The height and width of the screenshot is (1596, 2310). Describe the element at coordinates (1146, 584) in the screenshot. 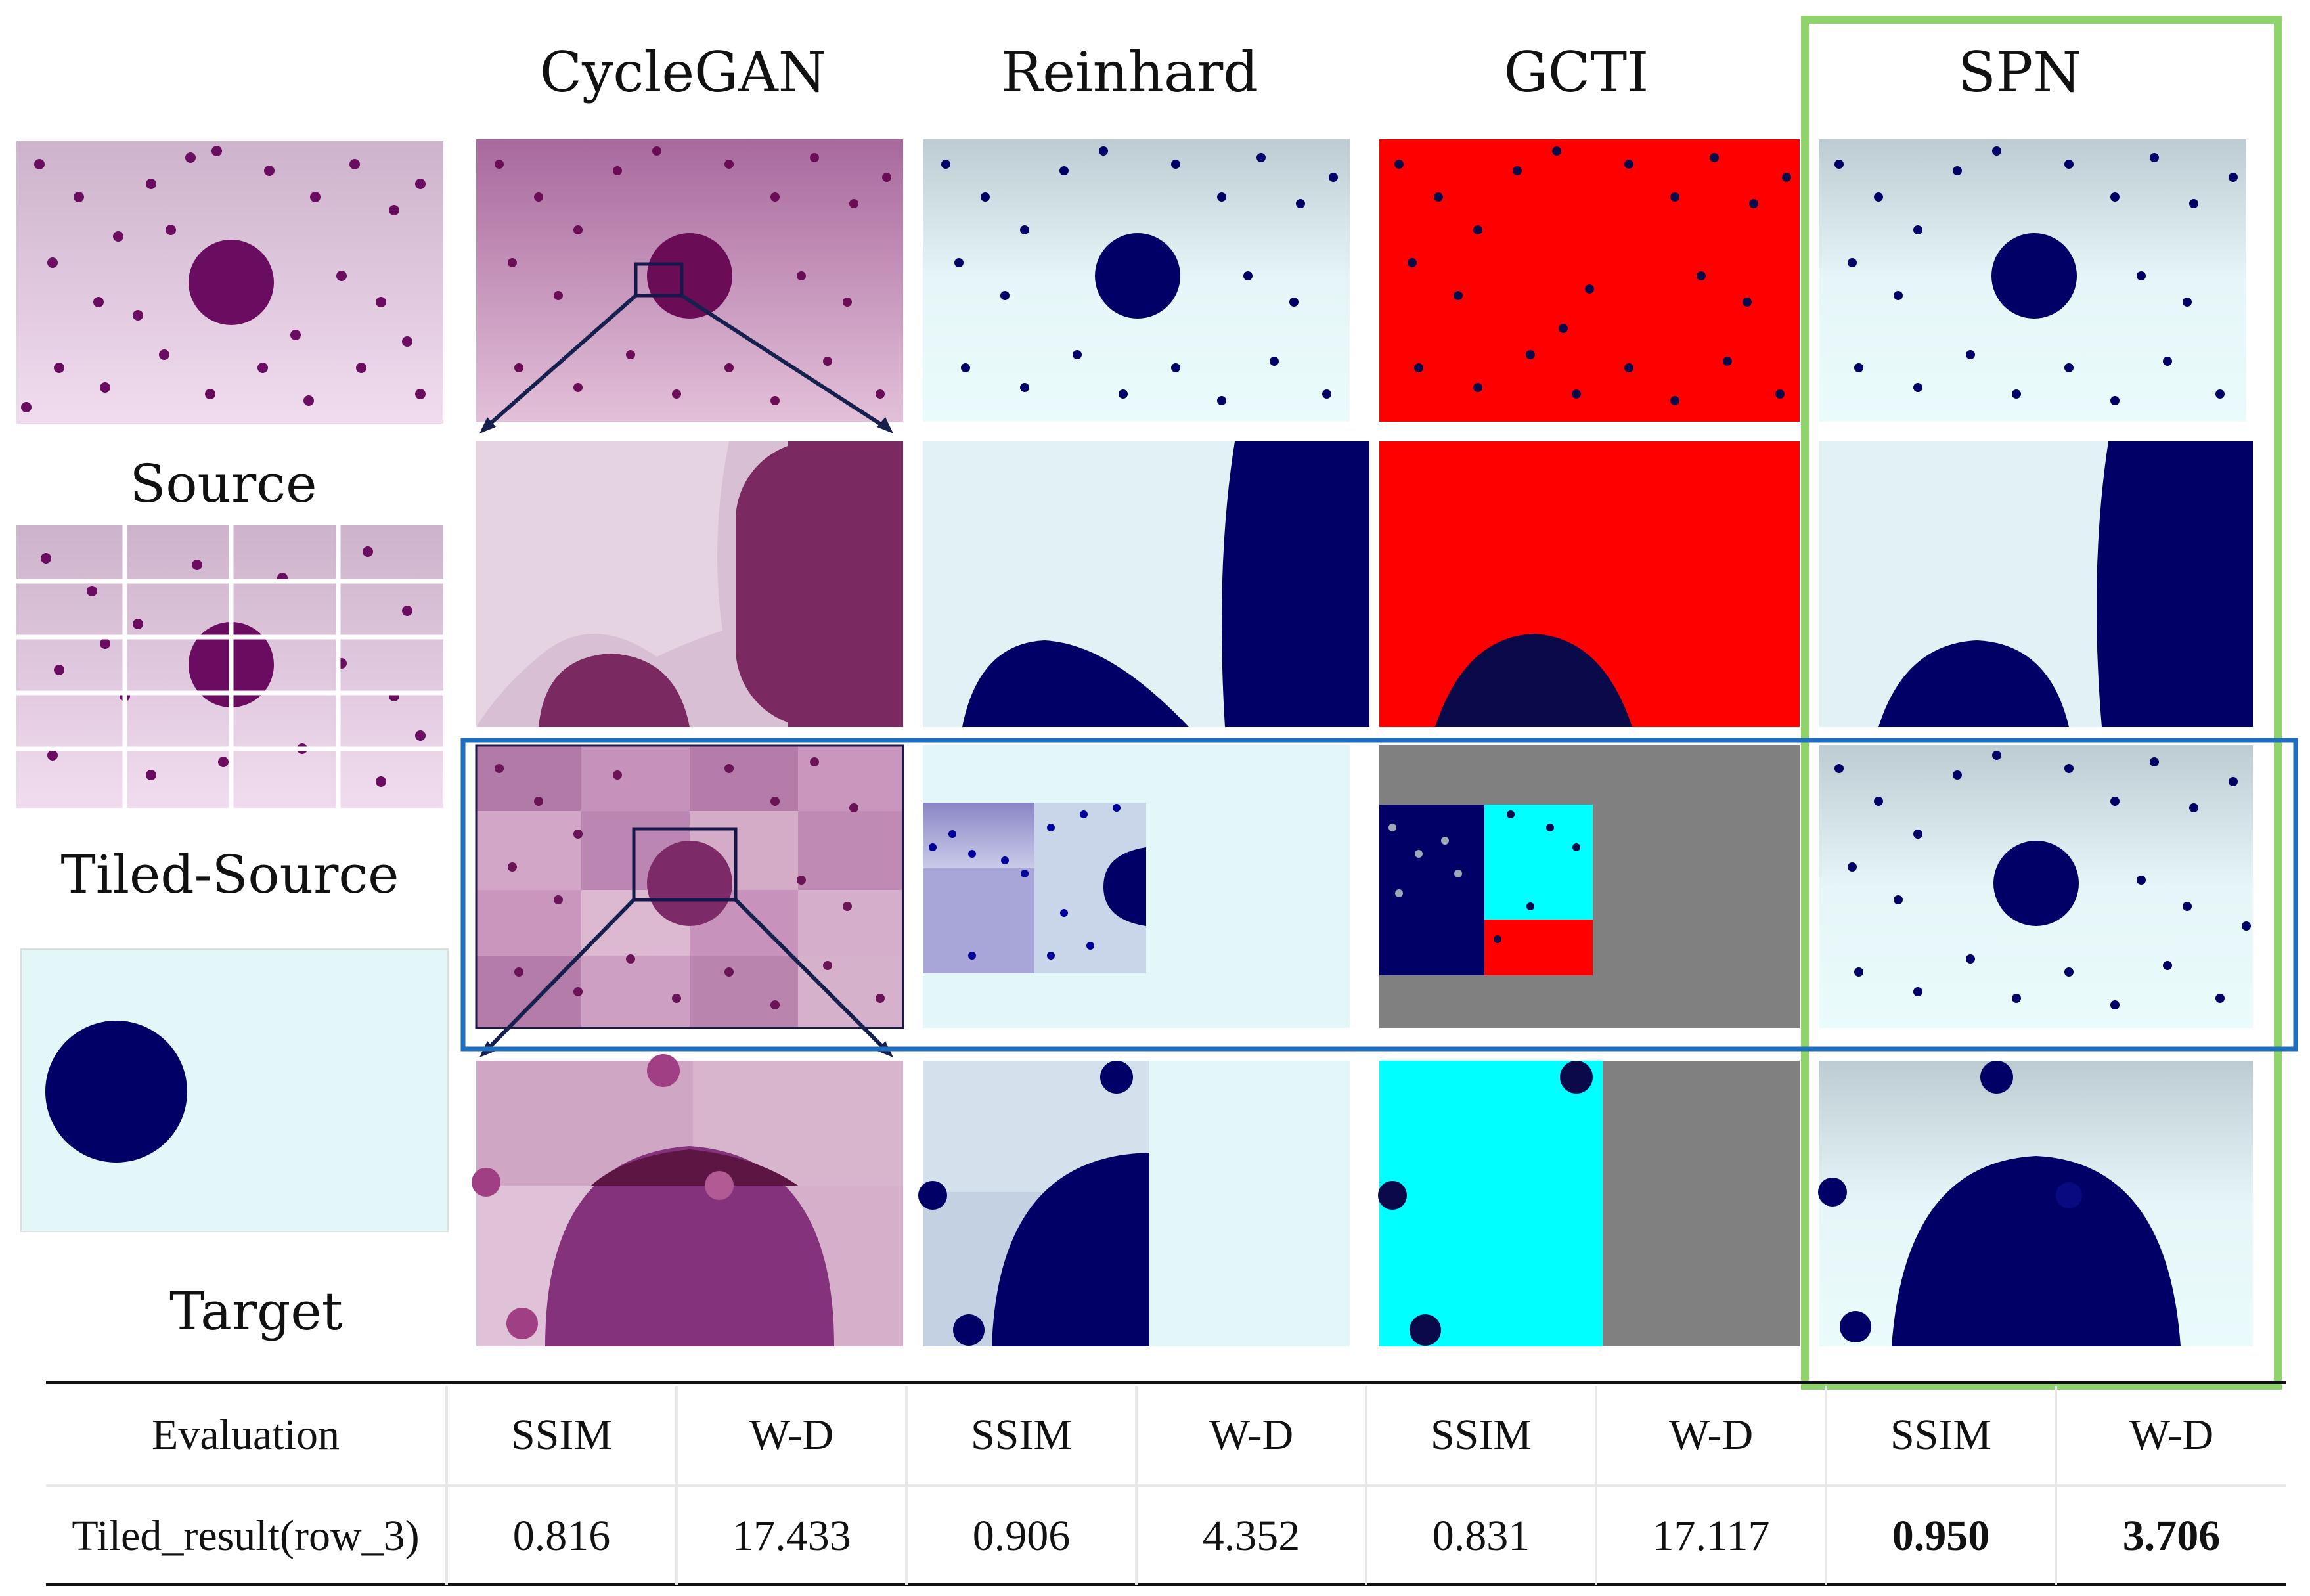

I see `reinhard-row2-zoom` at that location.